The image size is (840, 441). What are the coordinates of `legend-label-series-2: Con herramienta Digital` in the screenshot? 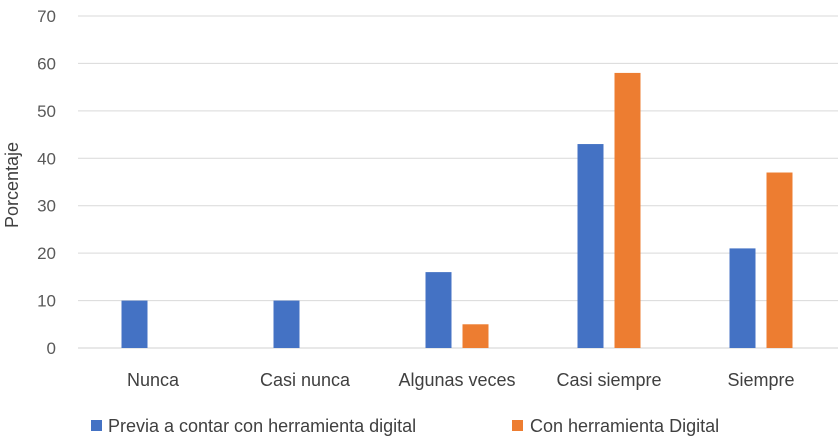 It's located at (624, 426).